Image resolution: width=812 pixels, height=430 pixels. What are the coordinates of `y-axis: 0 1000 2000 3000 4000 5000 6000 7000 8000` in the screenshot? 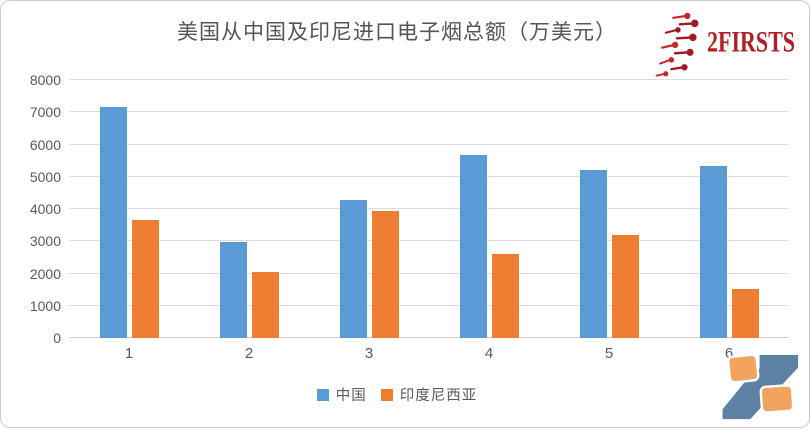 It's located at (35, 209).